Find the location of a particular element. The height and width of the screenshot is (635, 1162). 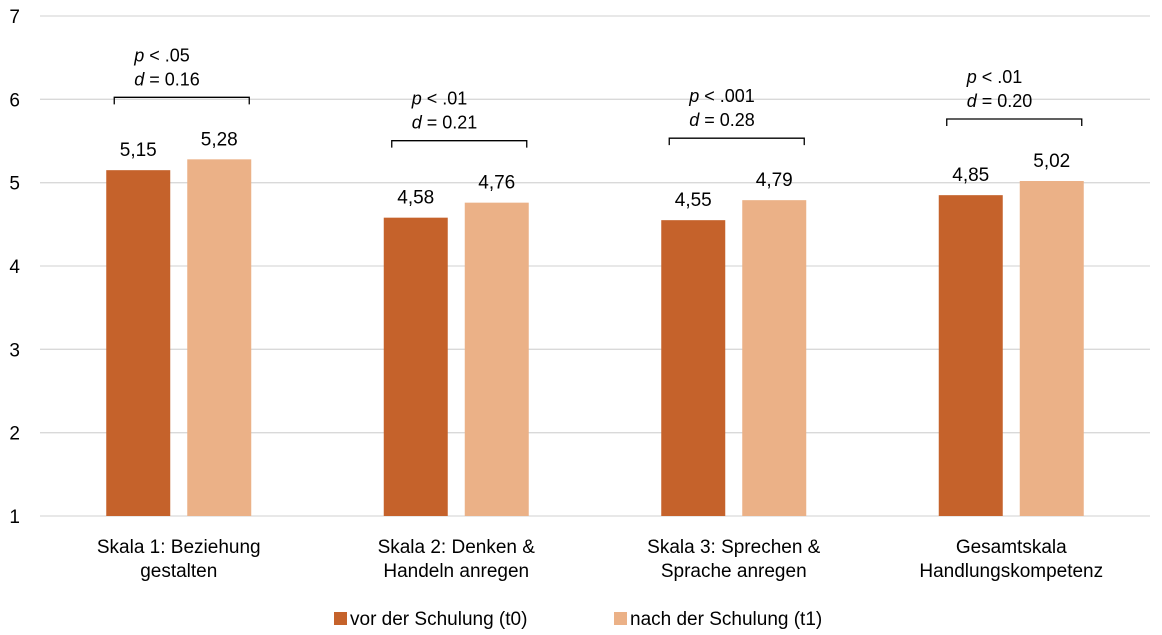

category-label: Gesamtskala is located at coordinates (1011, 547).